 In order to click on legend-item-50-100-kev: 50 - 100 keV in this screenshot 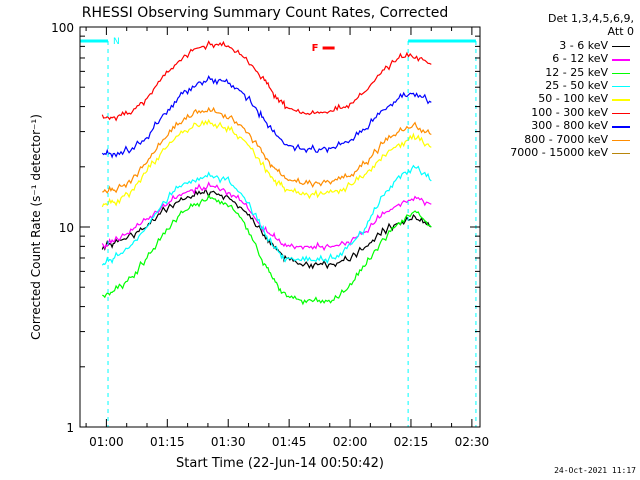, I will do `click(560, 98)`.